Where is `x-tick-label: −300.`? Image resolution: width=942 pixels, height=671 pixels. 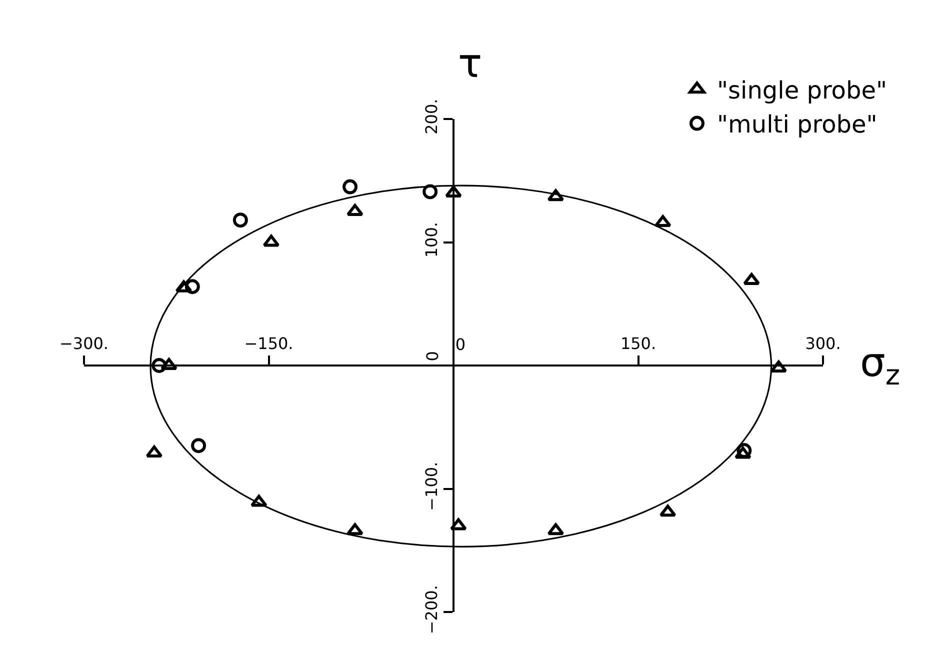 x-tick-label: −300. is located at coordinates (84, 343).